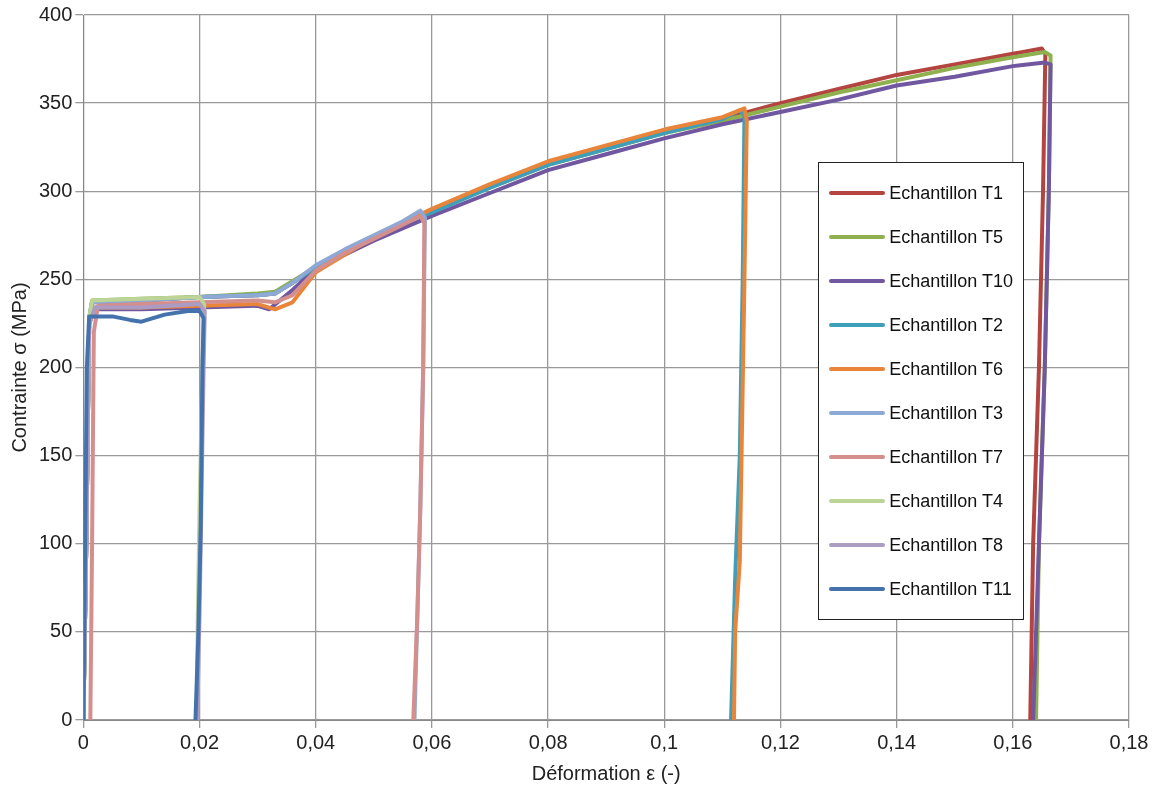 This screenshot has height=794, width=1159. Describe the element at coordinates (432, 741) in the screenshot. I see `x-tick-label: 0,06` at that location.